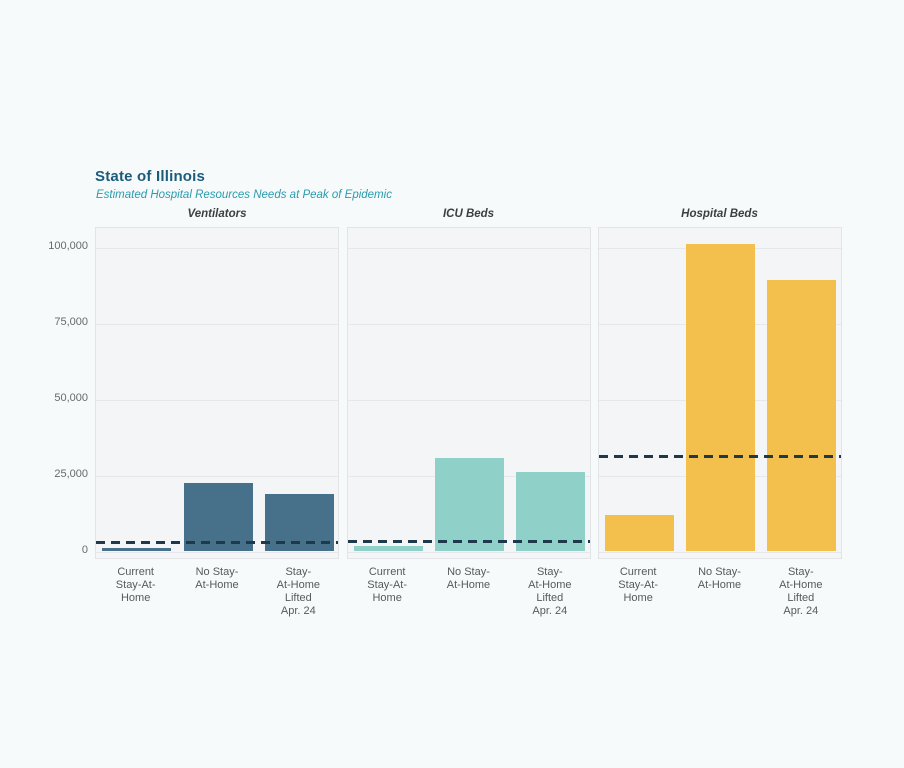  I want to click on y-axis-tick-label: 25,000, so click(71, 473).